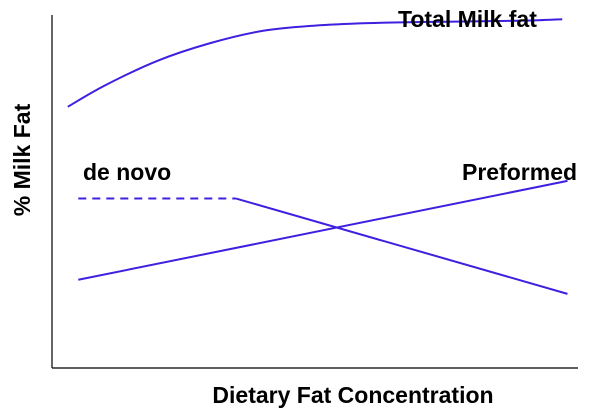 The image size is (605, 414). Describe the element at coordinates (467, 19) in the screenshot. I see `series-label-total-milk-fat: Total Milk fat` at that location.